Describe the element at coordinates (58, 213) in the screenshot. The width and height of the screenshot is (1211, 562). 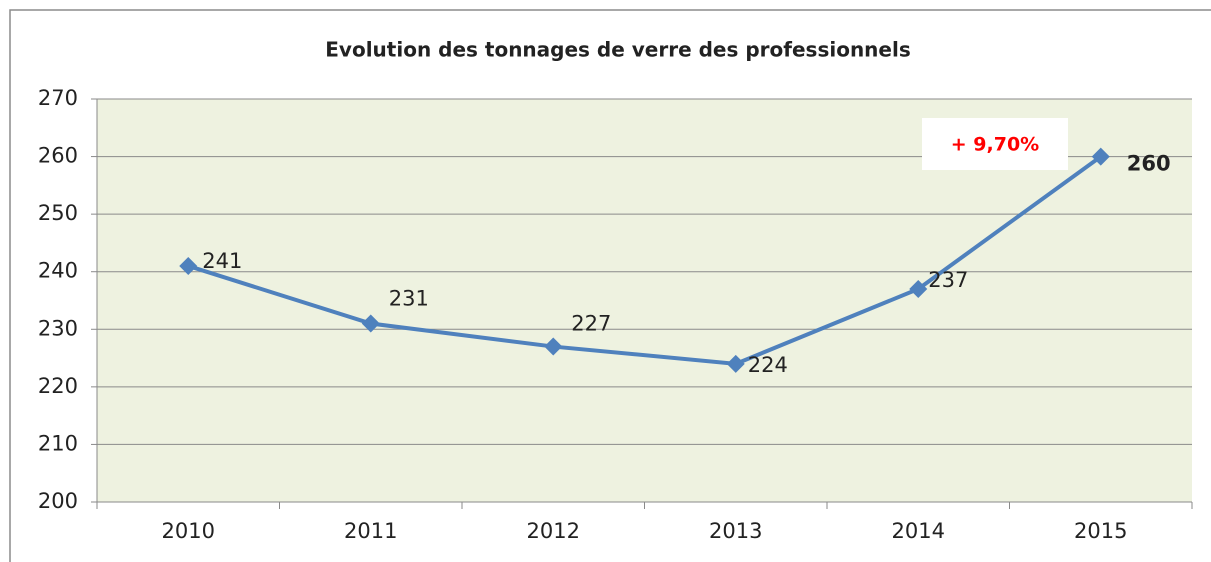
I see `y-tick-label: 250` at that location.